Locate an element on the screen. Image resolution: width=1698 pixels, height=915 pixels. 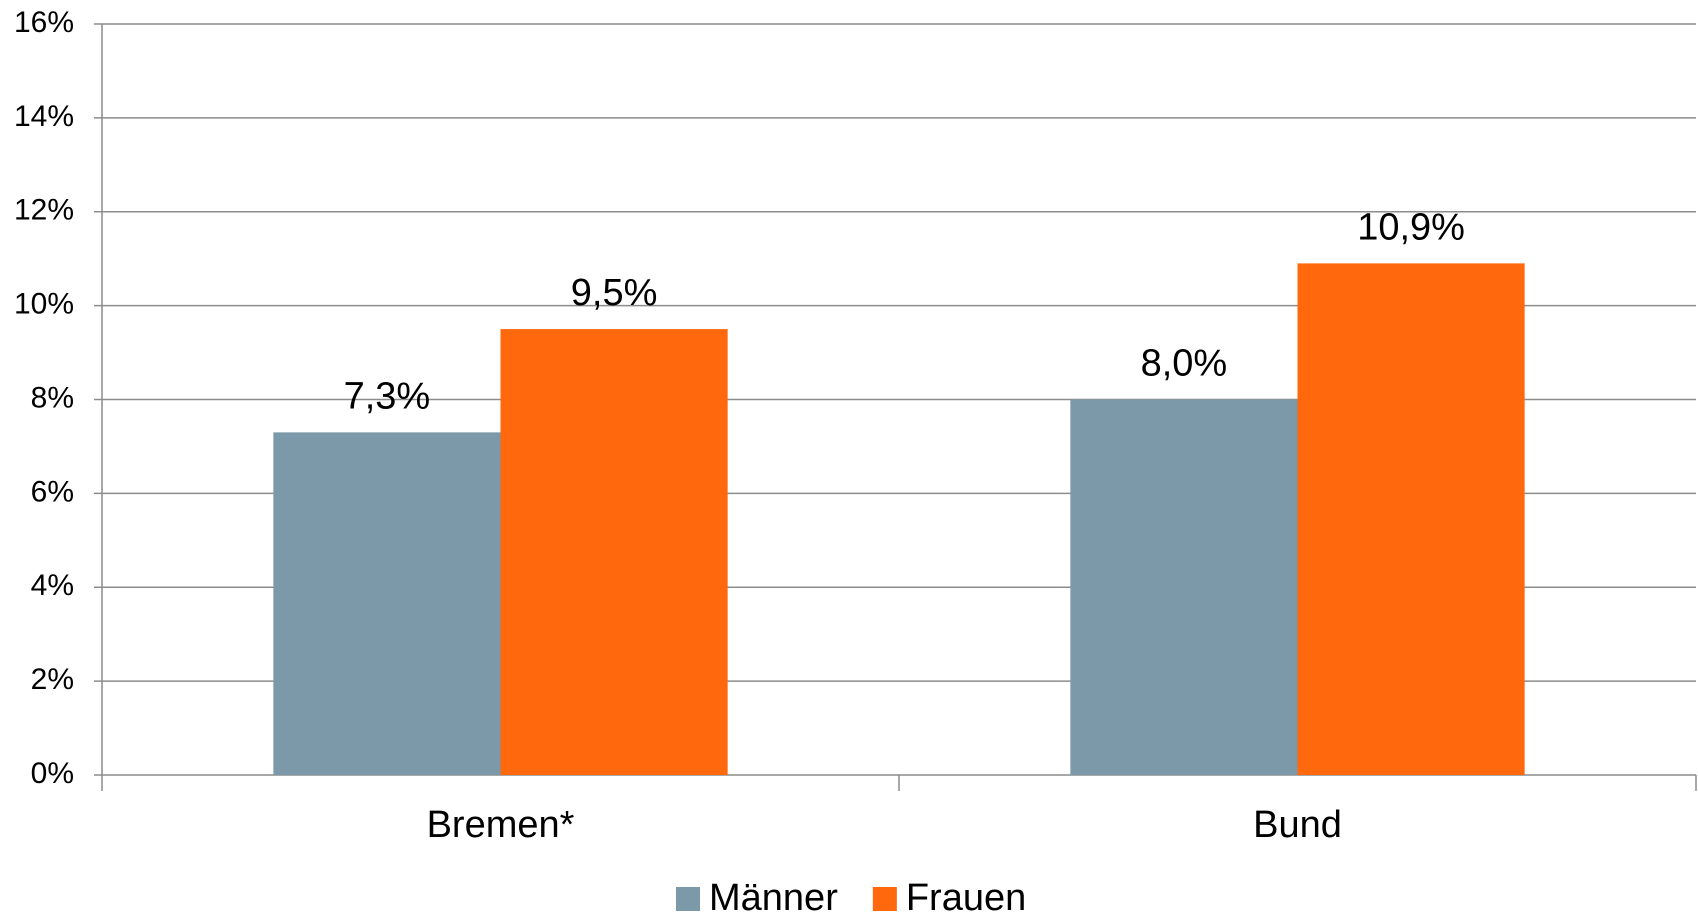
y-tick-label: 2% is located at coordinates (52, 679).